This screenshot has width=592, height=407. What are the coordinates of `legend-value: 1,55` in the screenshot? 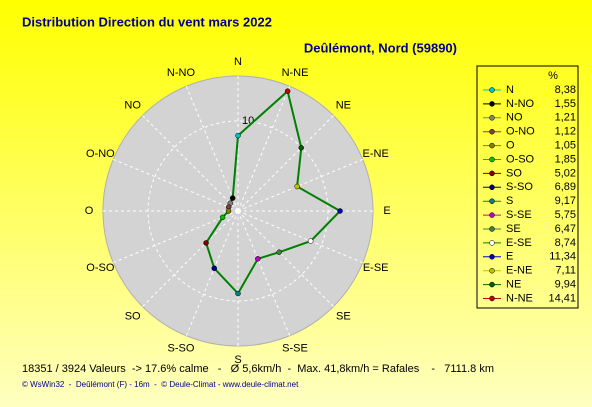 It's located at (565, 104).